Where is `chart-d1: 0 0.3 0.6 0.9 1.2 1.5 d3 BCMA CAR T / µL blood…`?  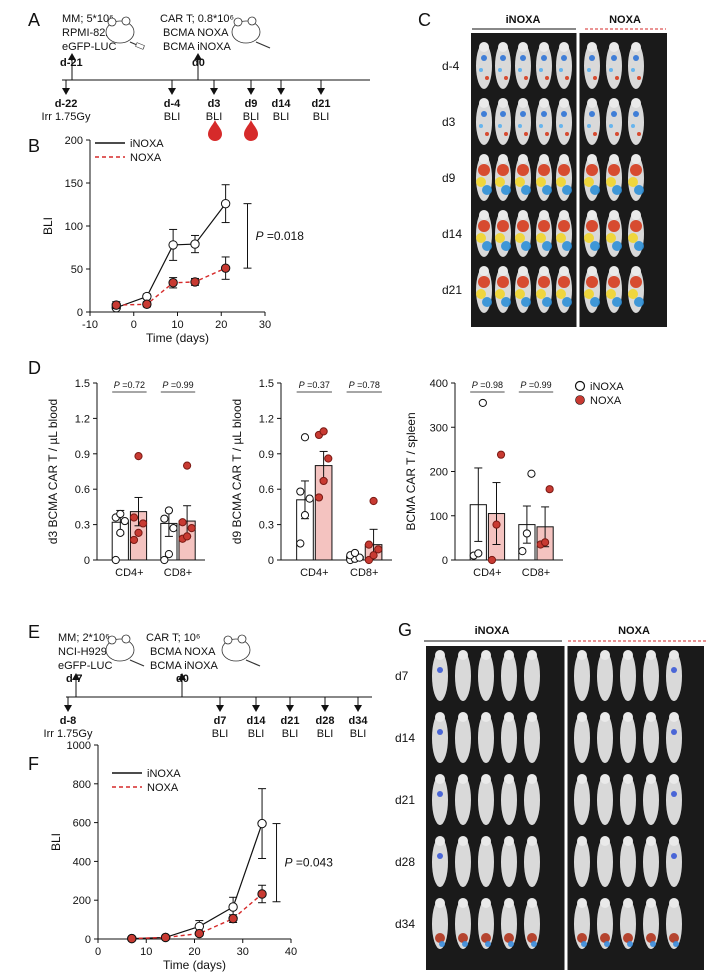
chart-d1: 0 0.3 0.6 0.9 1.2 1.5 d3 BCMA CAR T / µL blood… is located at coordinates (125, 478).